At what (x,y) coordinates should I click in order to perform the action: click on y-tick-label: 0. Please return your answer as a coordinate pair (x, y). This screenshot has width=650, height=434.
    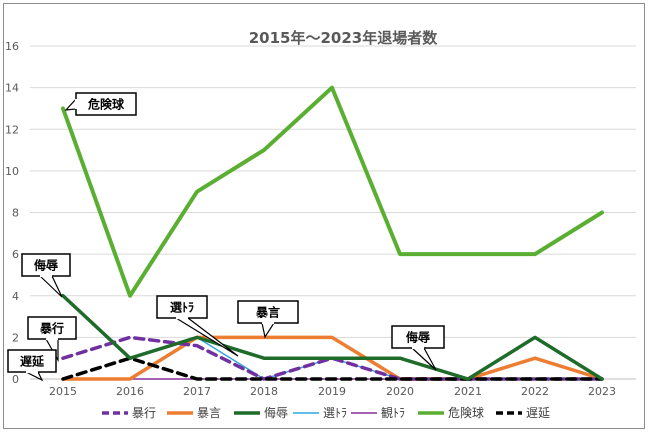
    Looking at the image, I should click on (15, 379).